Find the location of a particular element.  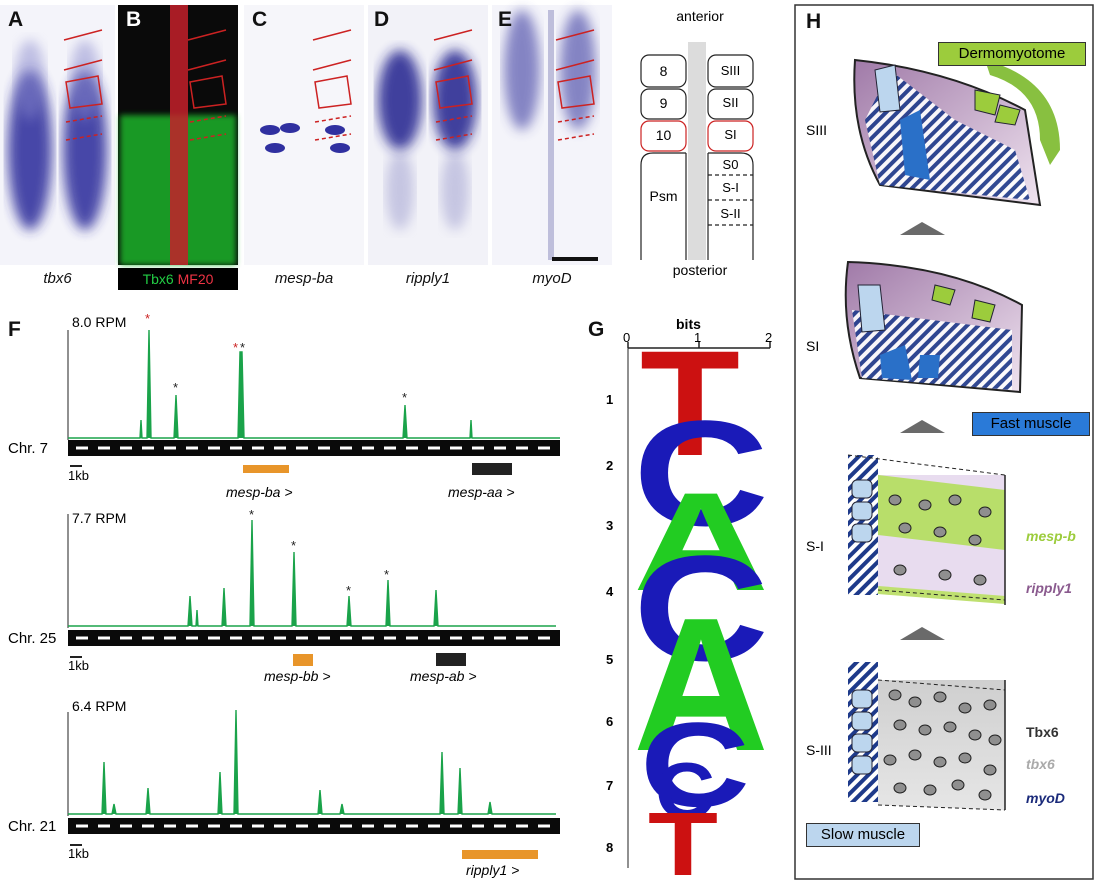

schematic-anterior: anterior is located at coordinates (700, 16).